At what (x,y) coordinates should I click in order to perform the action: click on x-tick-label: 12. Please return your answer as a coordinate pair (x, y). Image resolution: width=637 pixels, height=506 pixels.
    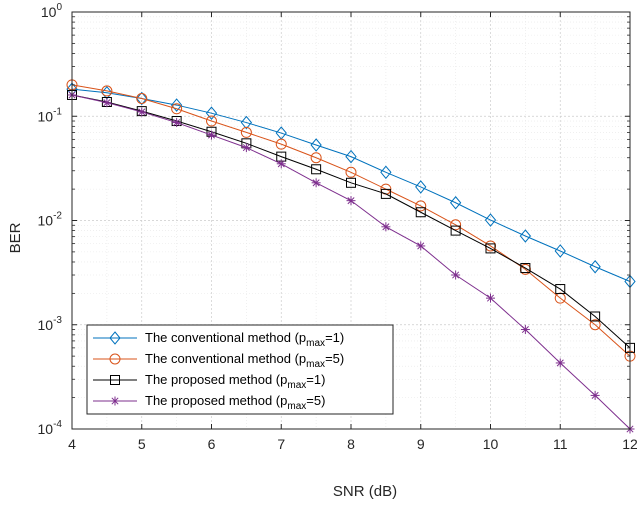
    Looking at the image, I should click on (629, 444).